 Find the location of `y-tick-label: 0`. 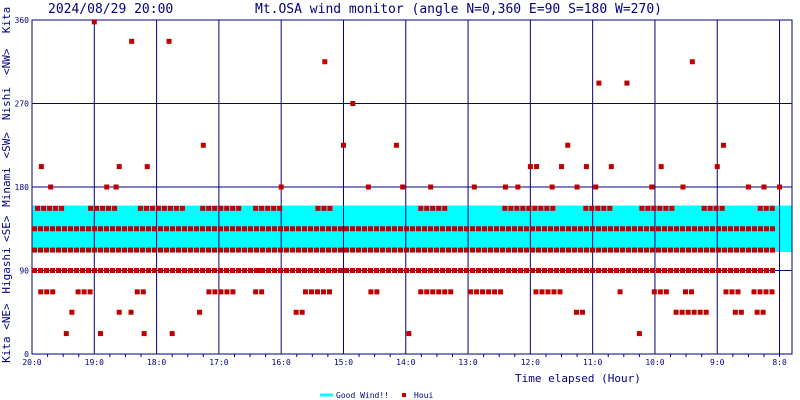

y-tick-label: 0 is located at coordinates (26, 354).